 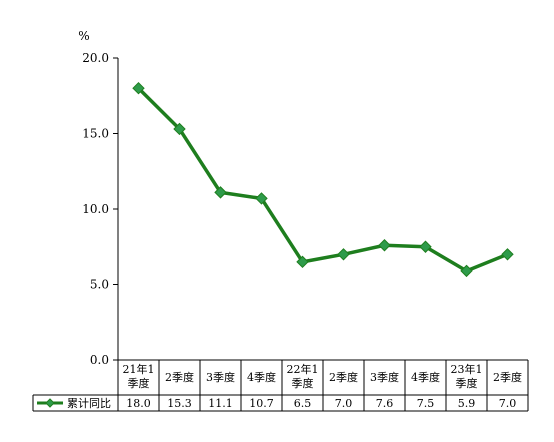 I want to click on table-value: 5.9, so click(x=467, y=403).